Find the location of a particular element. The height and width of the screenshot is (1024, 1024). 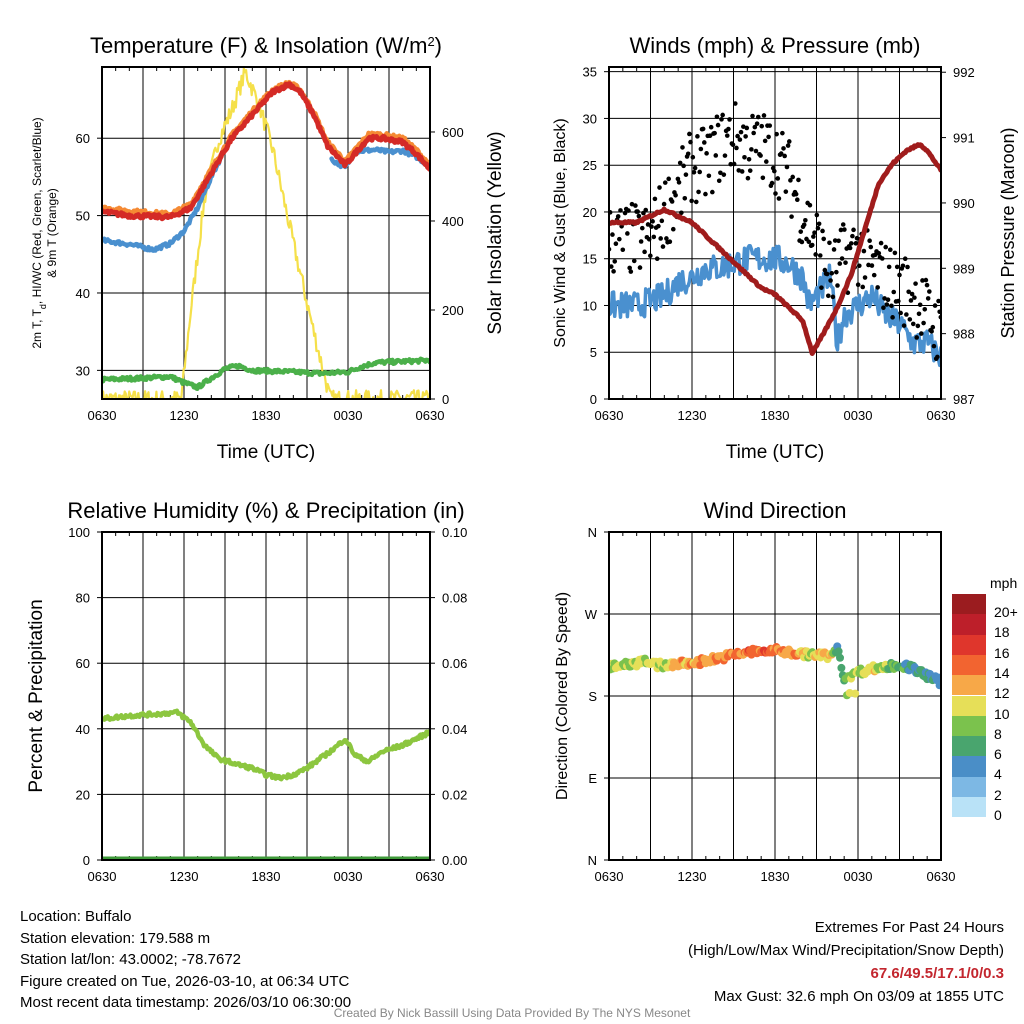

series-hi-wc is located at coordinates (266, 374).